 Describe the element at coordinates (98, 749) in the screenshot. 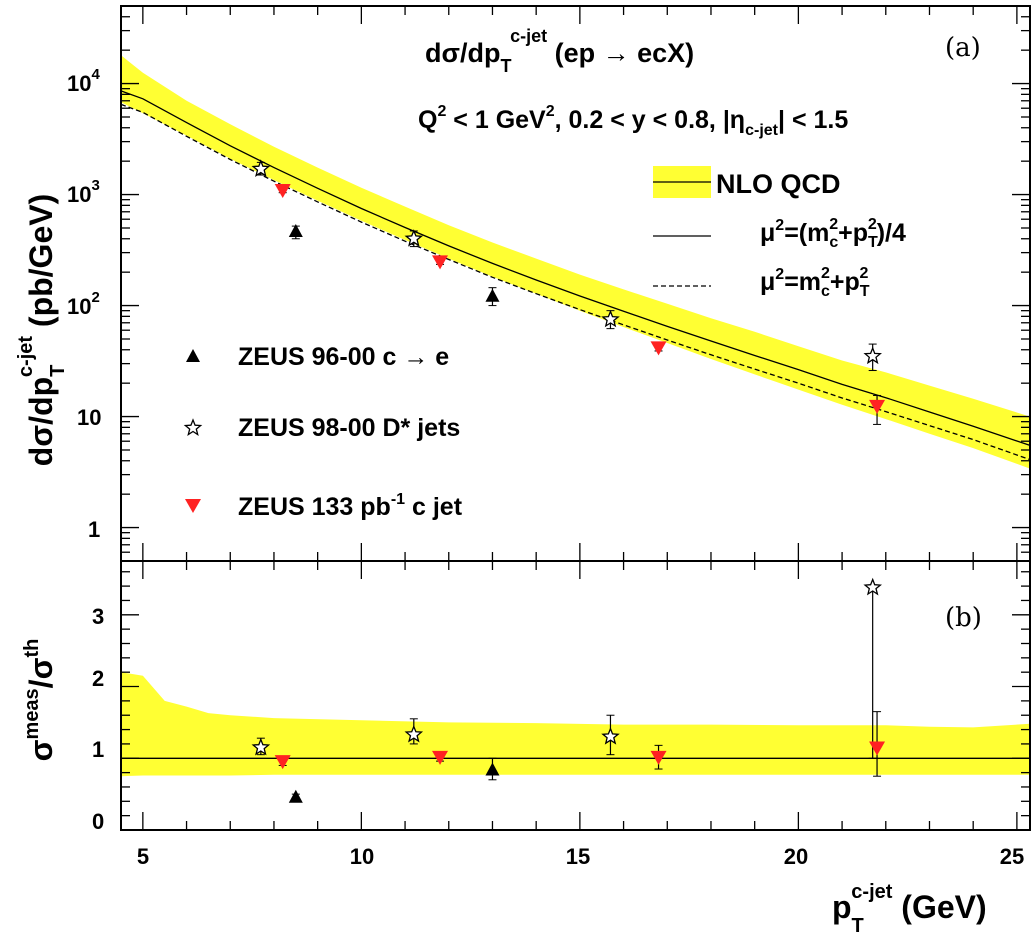

I see `ytick-label-b: 1` at that location.